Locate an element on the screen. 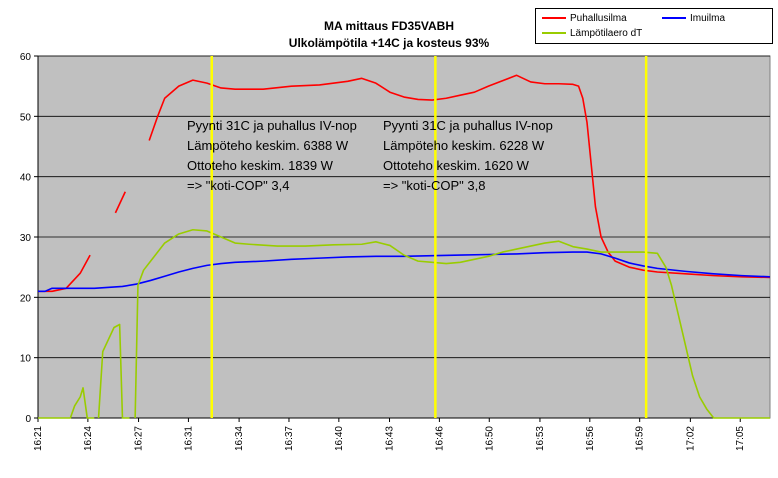 The height and width of the screenshot is (478, 778). x-tick-label: 16:56 is located at coordinates (590, 438).